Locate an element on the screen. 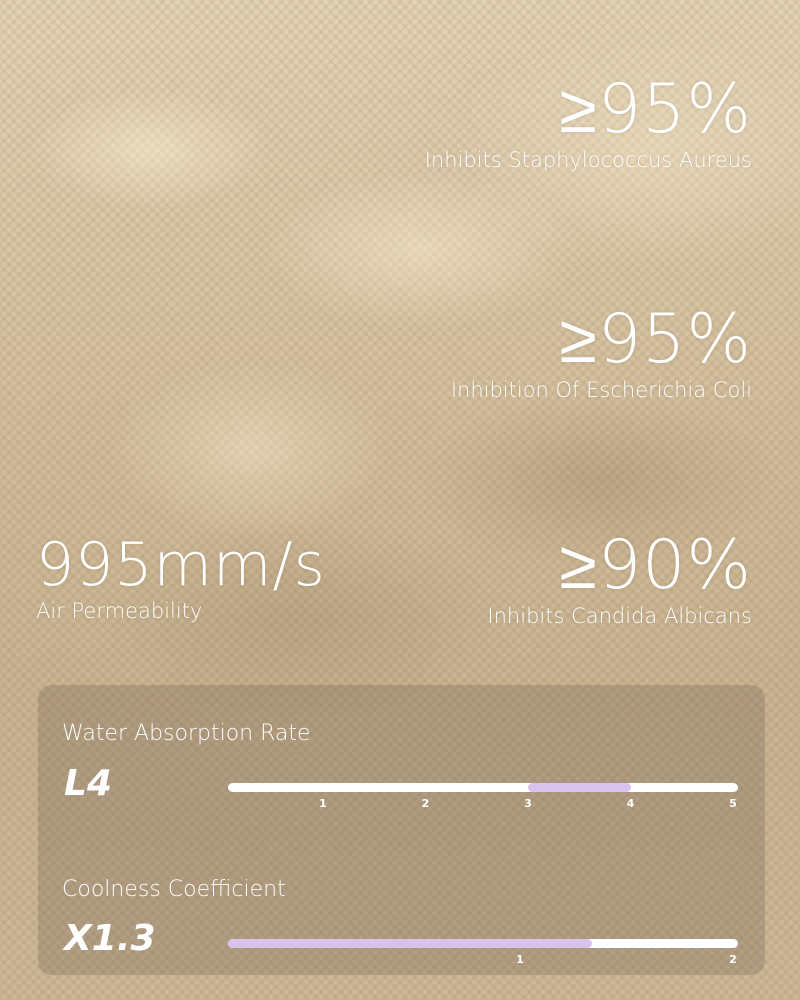  coolness-tick-1: 1 is located at coordinates (520, 959).